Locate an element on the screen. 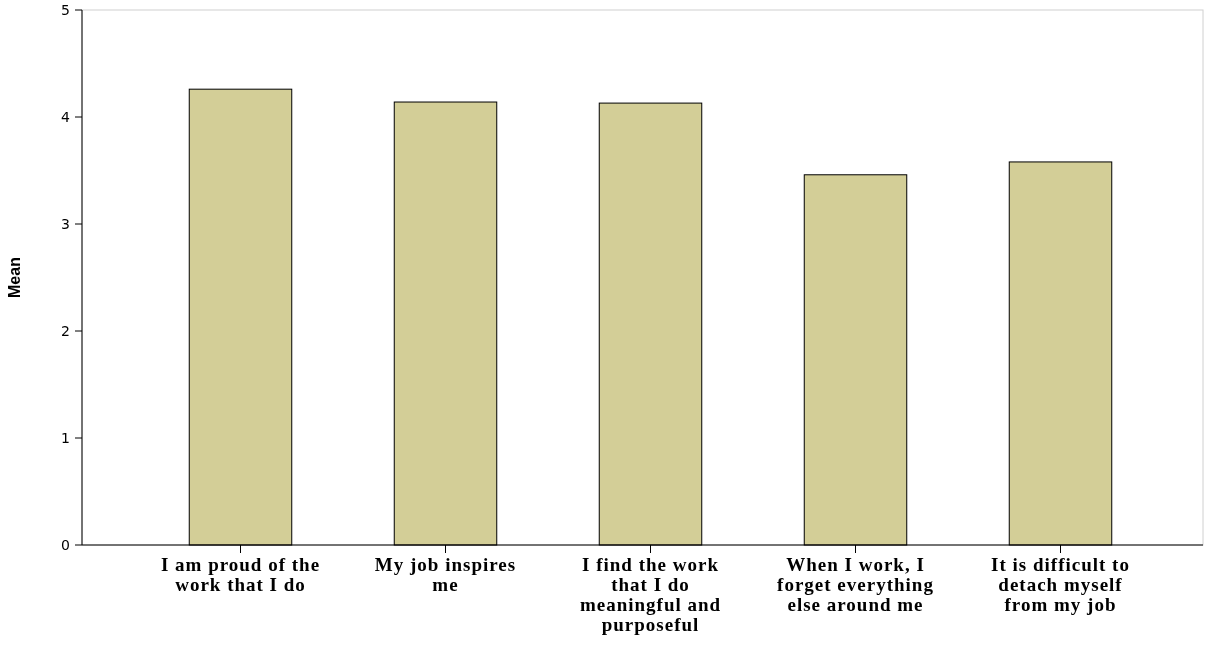 The image size is (1218, 652). y-tick-label: 0 is located at coordinates (65, 544).